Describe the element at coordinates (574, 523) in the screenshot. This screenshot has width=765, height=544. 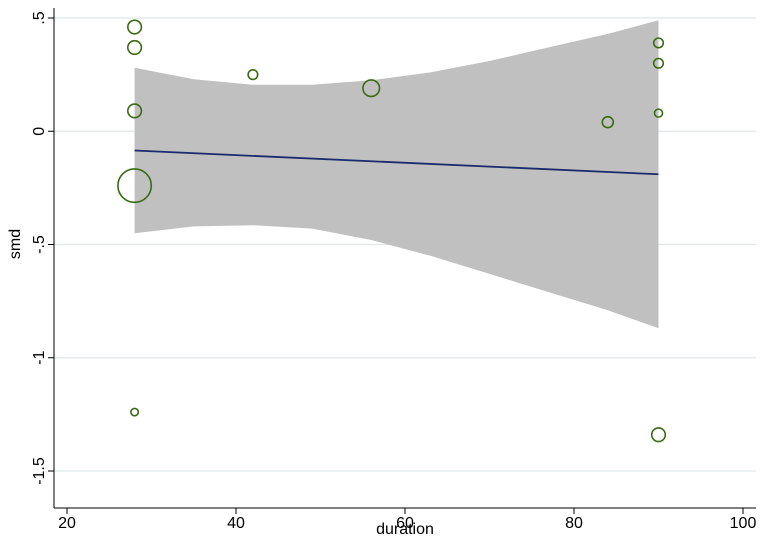
I see `x-tick-label: 80` at that location.